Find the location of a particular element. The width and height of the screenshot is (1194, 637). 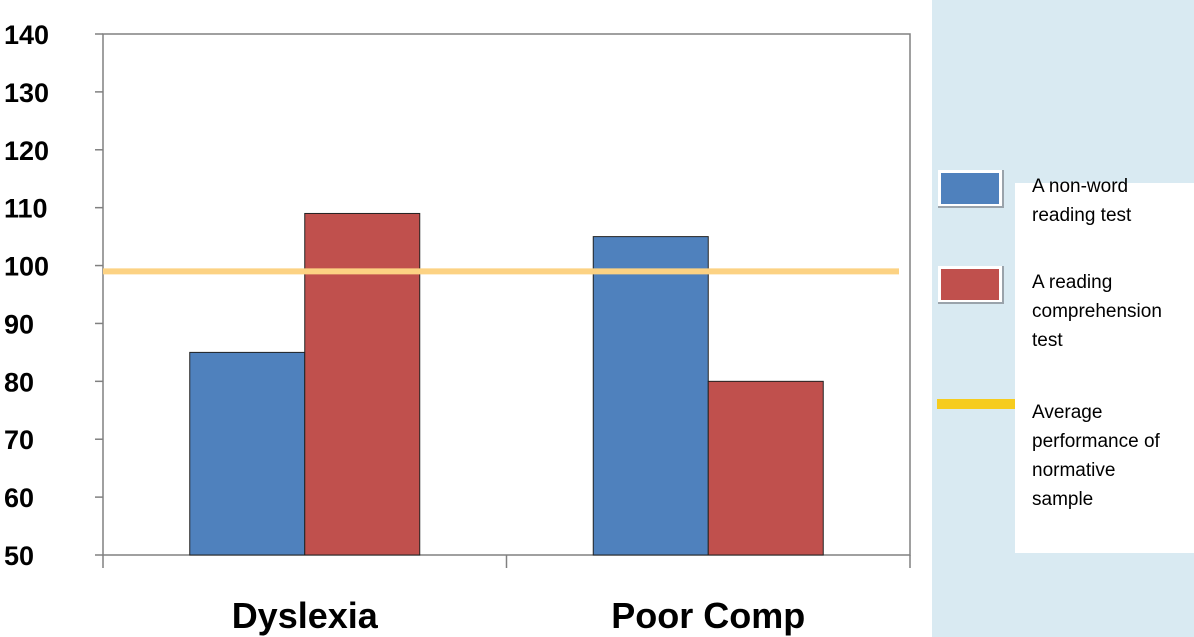

y-tick-label: 100 is located at coordinates (26, 267).